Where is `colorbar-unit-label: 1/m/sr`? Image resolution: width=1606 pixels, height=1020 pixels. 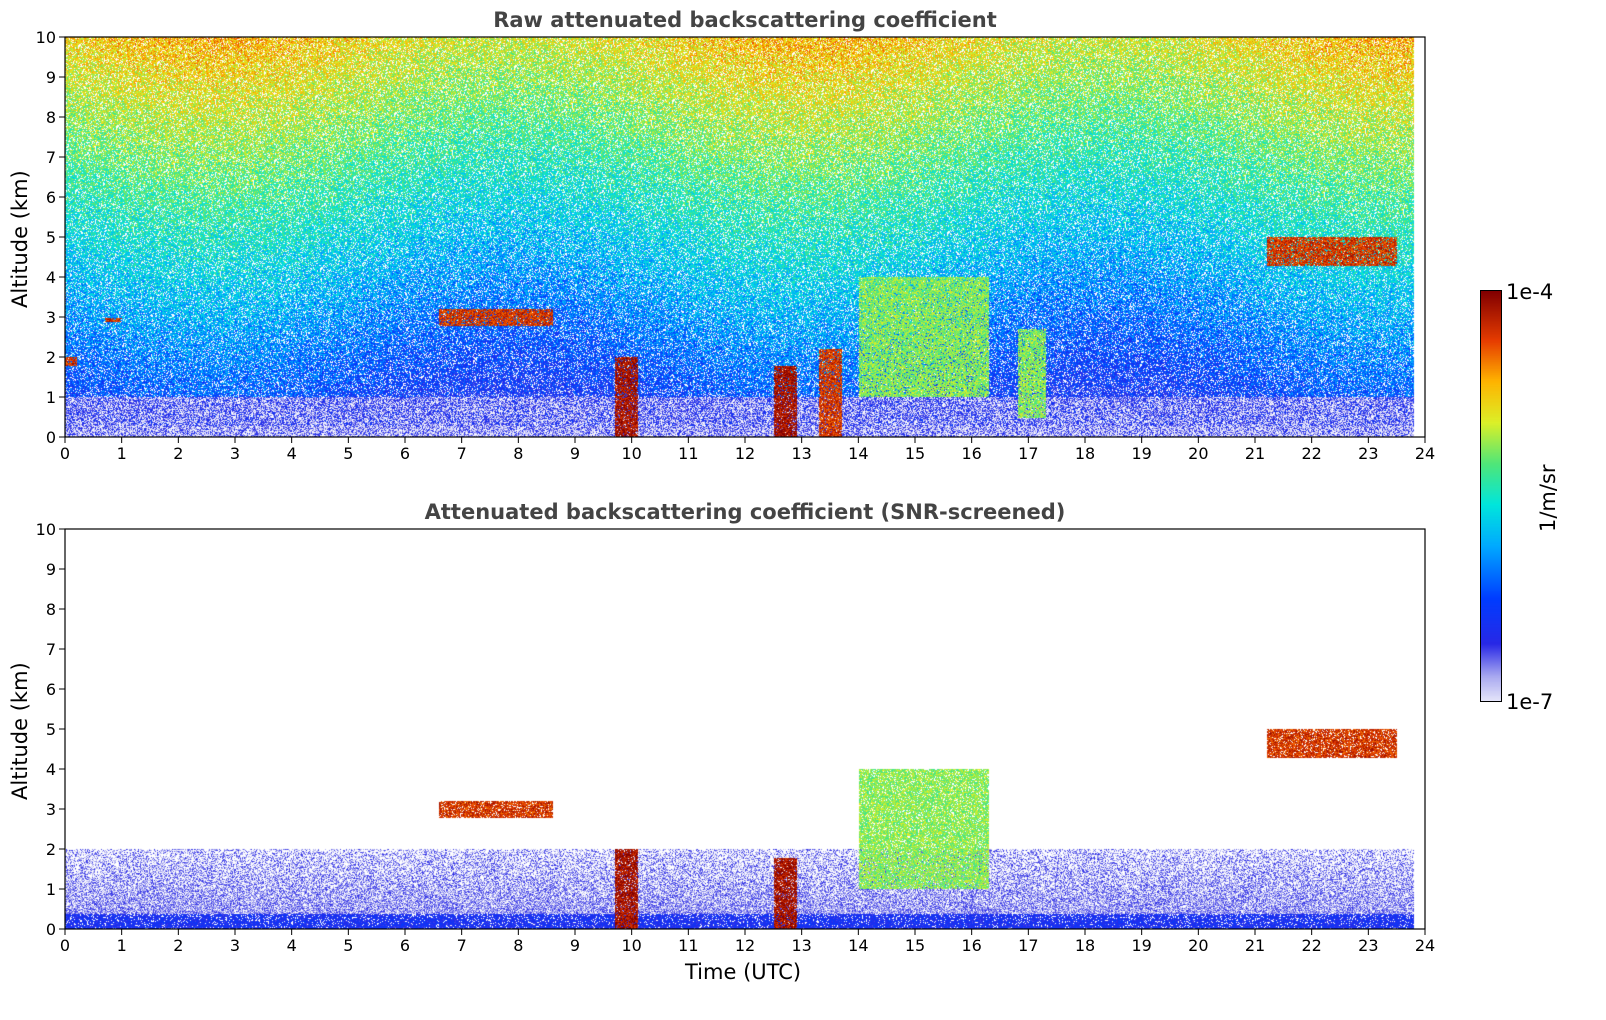
colorbar-unit-label: 1/m/sr is located at coordinates (1548, 498).